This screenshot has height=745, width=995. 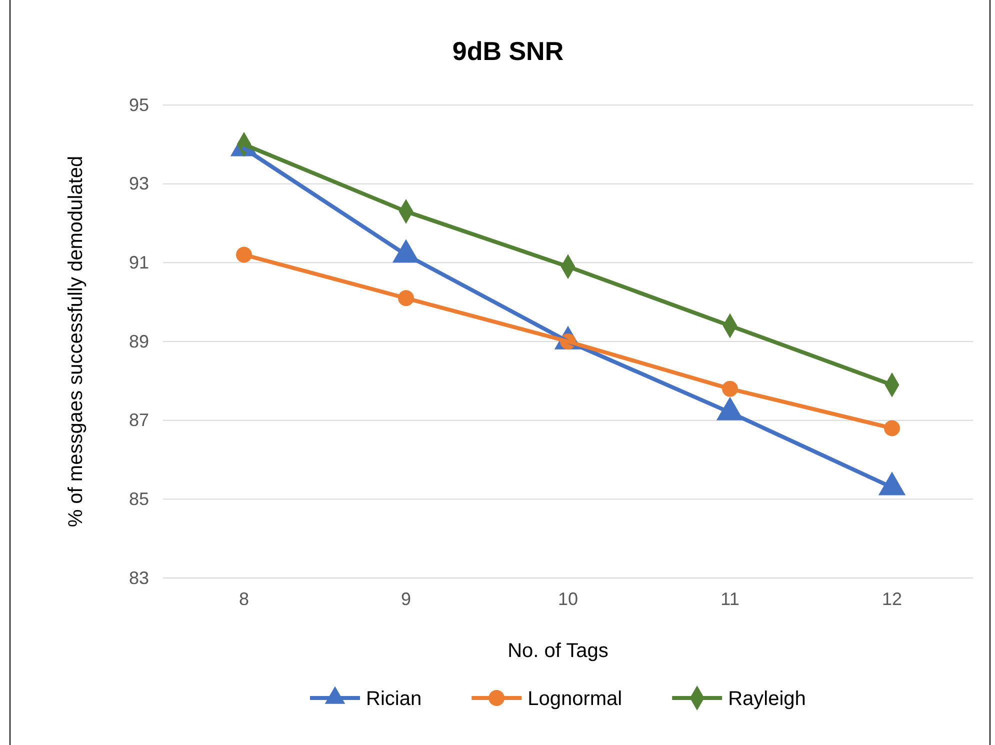 What do you see at coordinates (406, 598) in the screenshot?
I see `x-tick-label: 9` at bounding box center [406, 598].